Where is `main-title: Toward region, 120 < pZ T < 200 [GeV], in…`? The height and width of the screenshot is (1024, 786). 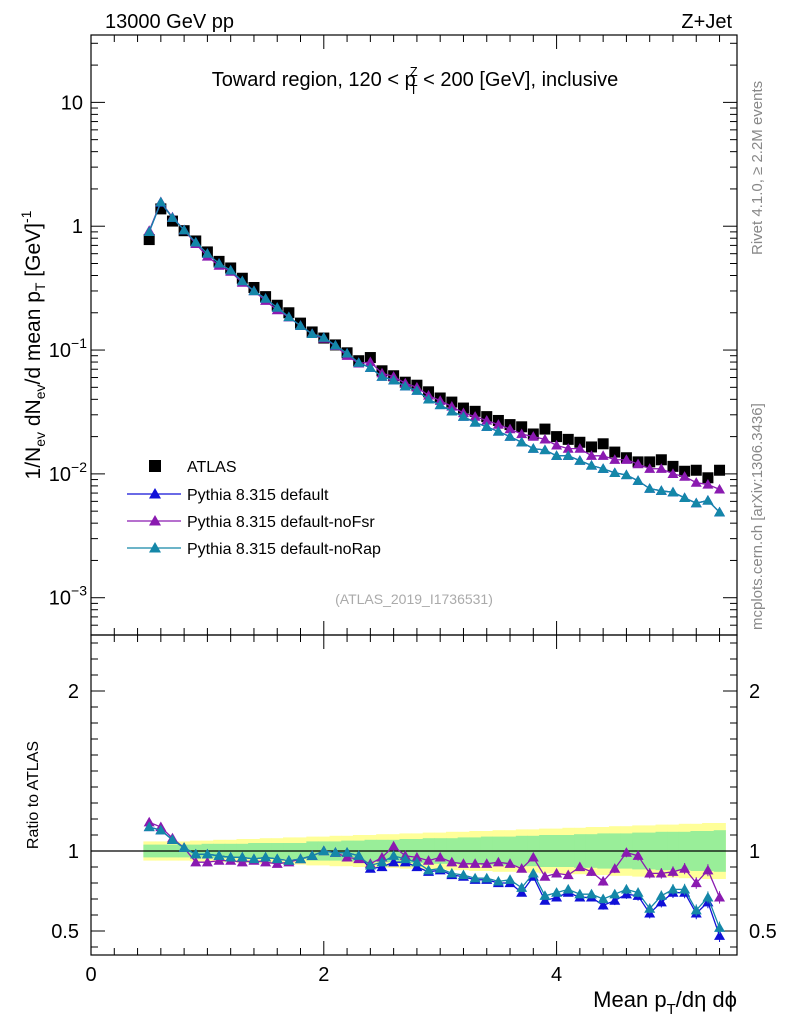 main-title: Toward region, 120 < pZ T < 200 [GeV], in… is located at coordinates (415, 80).